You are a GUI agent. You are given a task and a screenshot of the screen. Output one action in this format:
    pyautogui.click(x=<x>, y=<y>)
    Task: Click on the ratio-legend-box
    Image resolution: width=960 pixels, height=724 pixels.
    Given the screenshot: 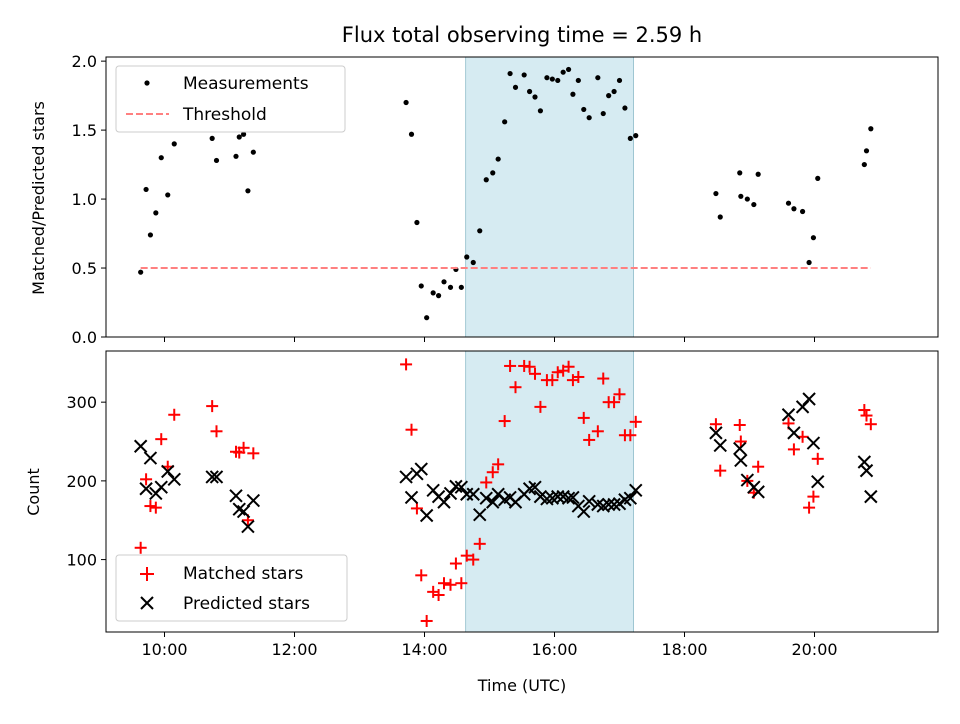 What is the action you would take?
    pyautogui.click(x=230, y=99)
    